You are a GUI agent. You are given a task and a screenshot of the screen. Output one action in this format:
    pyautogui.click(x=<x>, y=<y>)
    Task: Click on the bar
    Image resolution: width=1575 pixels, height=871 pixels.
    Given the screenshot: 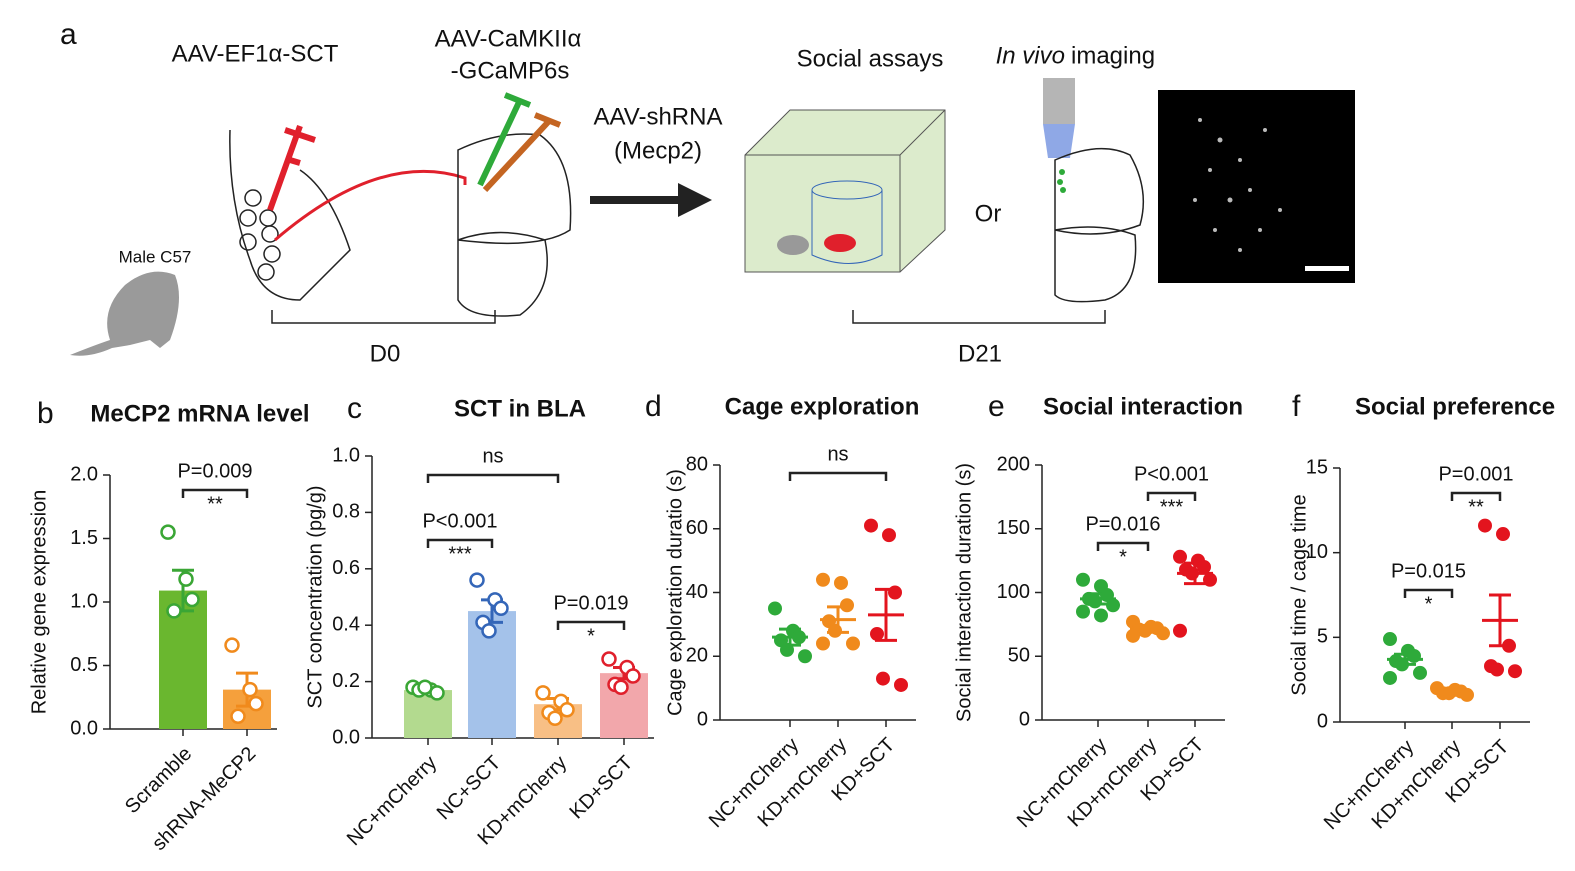 What is the action you would take?
    pyautogui.click(x=428, y=714)
    